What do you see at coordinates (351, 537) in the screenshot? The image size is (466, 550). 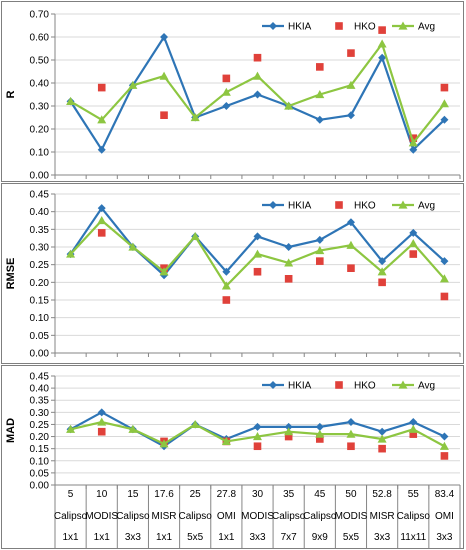 I see `x-table-resolution-row-label: 5x5` at bounding box center [351, 537].